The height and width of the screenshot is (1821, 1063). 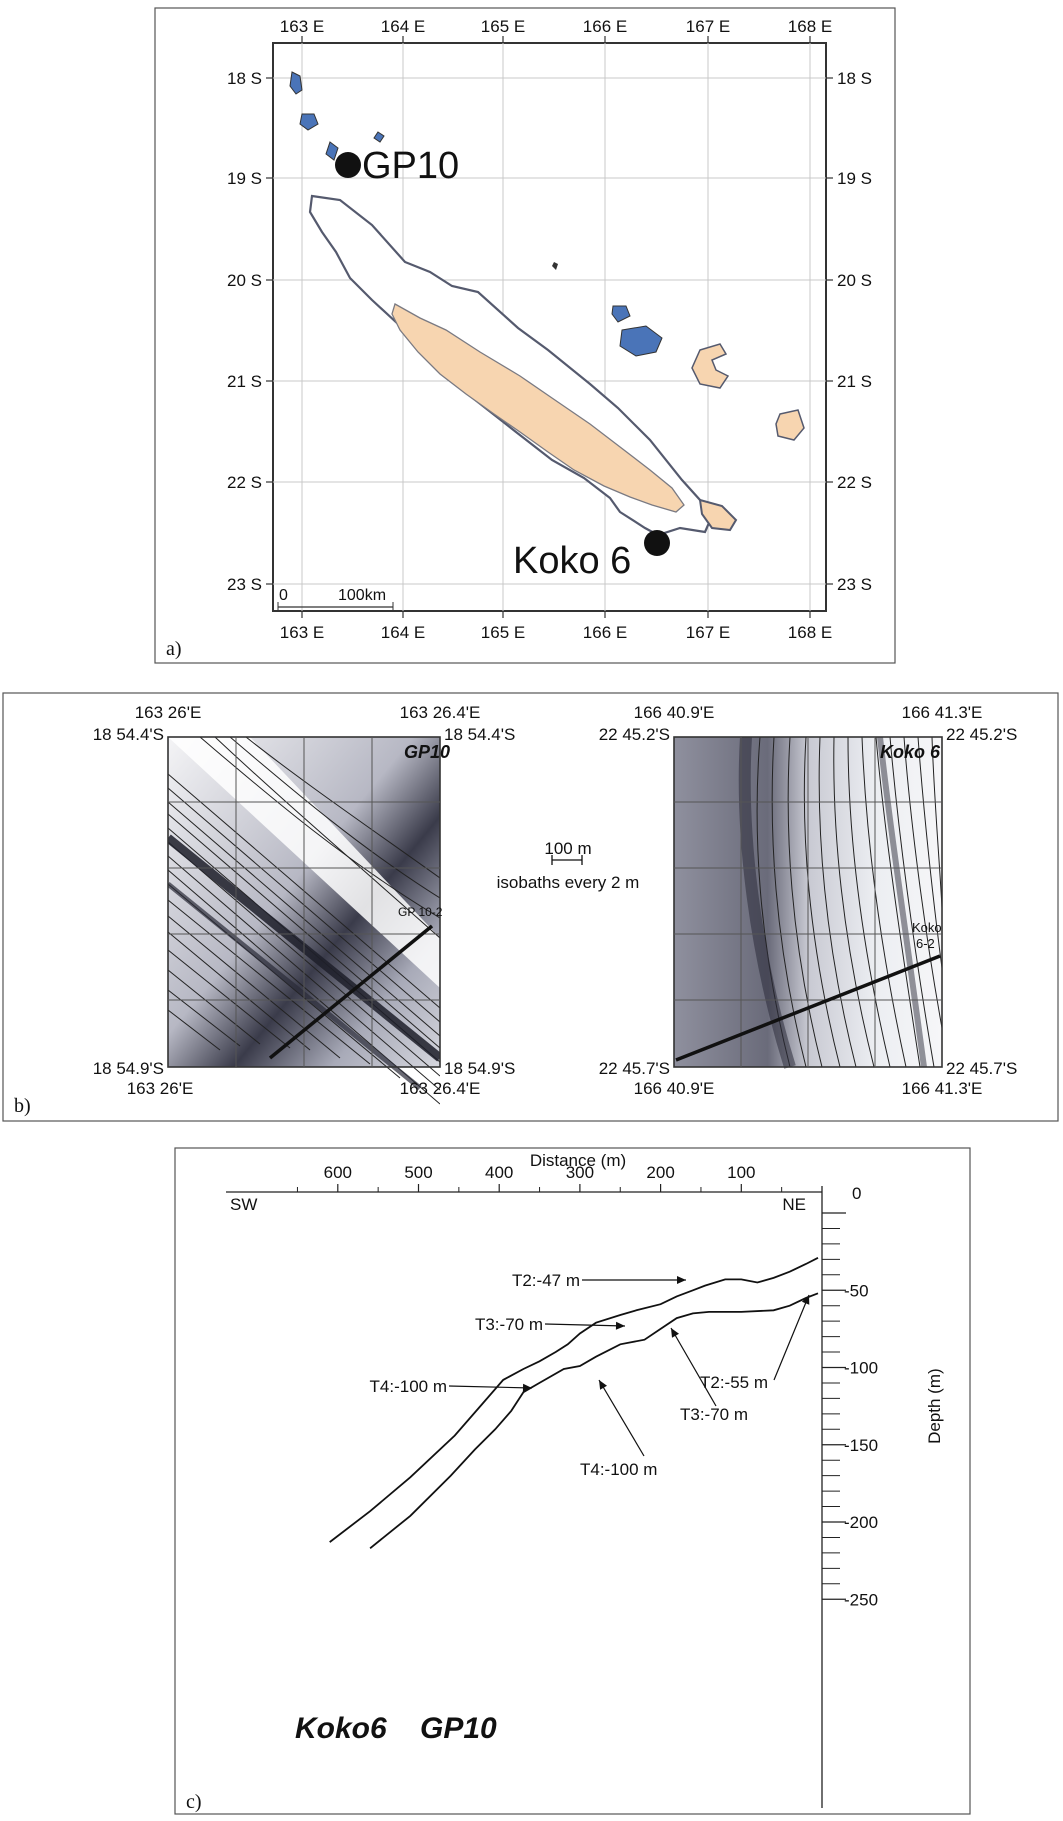 I want to click on isobath-note: isobaths every 2 m, so click(x=568, y=882).